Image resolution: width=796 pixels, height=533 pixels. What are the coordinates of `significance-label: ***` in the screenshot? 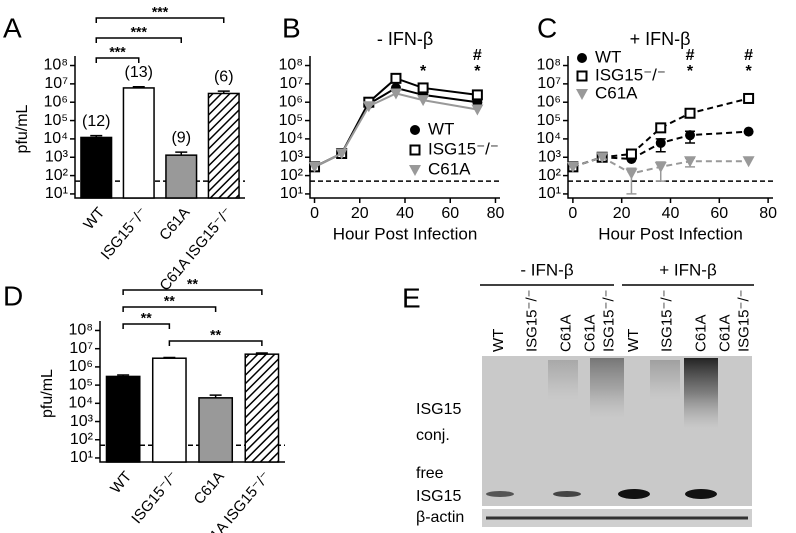 It's located at (160, 12).